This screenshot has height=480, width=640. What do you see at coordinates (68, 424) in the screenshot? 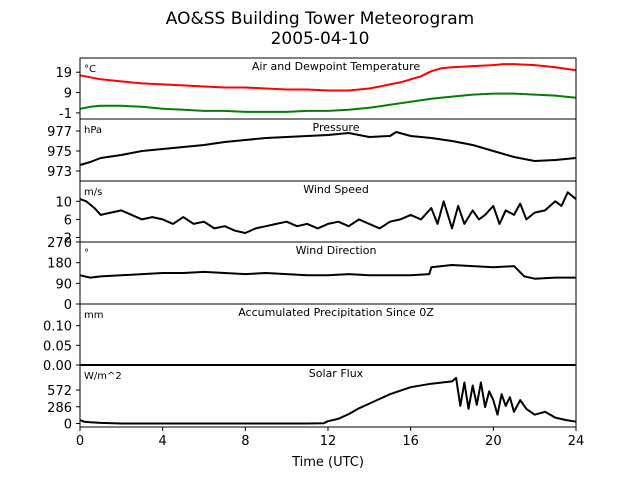
I see `panel-6-ytick-label-3: 0` at bounding box center [68, 424].